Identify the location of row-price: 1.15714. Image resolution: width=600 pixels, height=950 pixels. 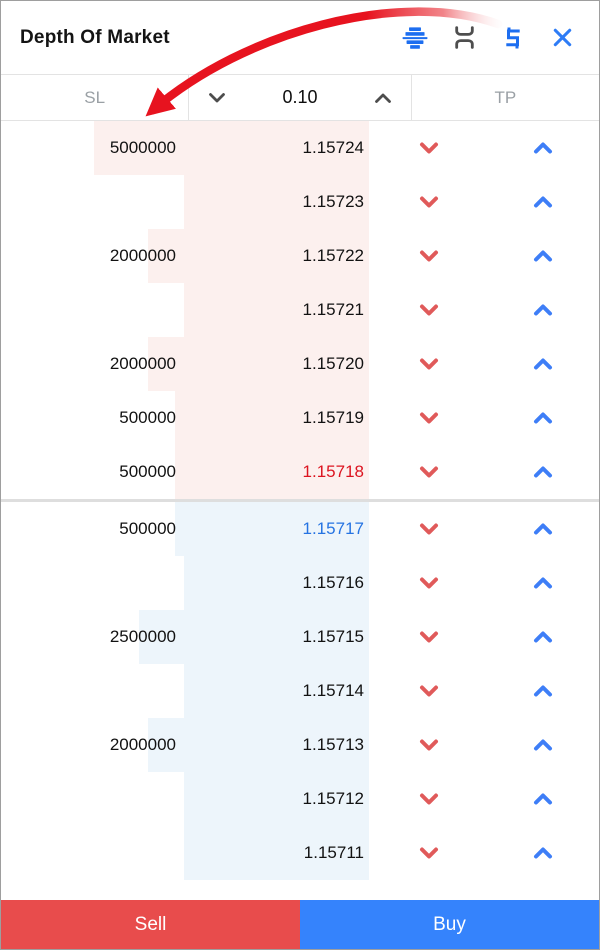
(333, 690).